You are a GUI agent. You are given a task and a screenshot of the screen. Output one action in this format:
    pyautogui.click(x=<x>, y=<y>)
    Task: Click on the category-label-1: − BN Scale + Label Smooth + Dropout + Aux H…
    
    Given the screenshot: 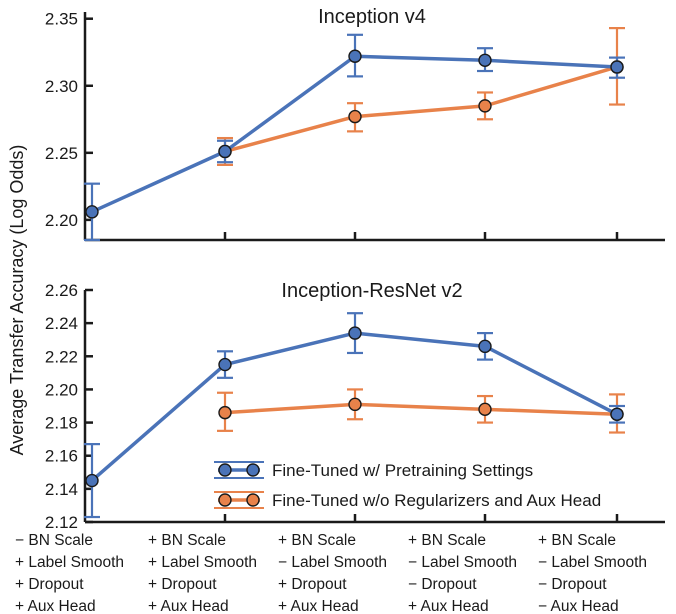 What is the action you would take?
    pyautogui.click(x=69, y=573)
    